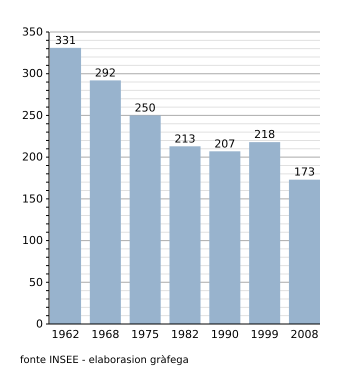 This screenshot has height=373, width=350. What do you see at coordinates (265, 135) in the screenshot?
I see `data-label: 218` at bounding box center [265, 135].